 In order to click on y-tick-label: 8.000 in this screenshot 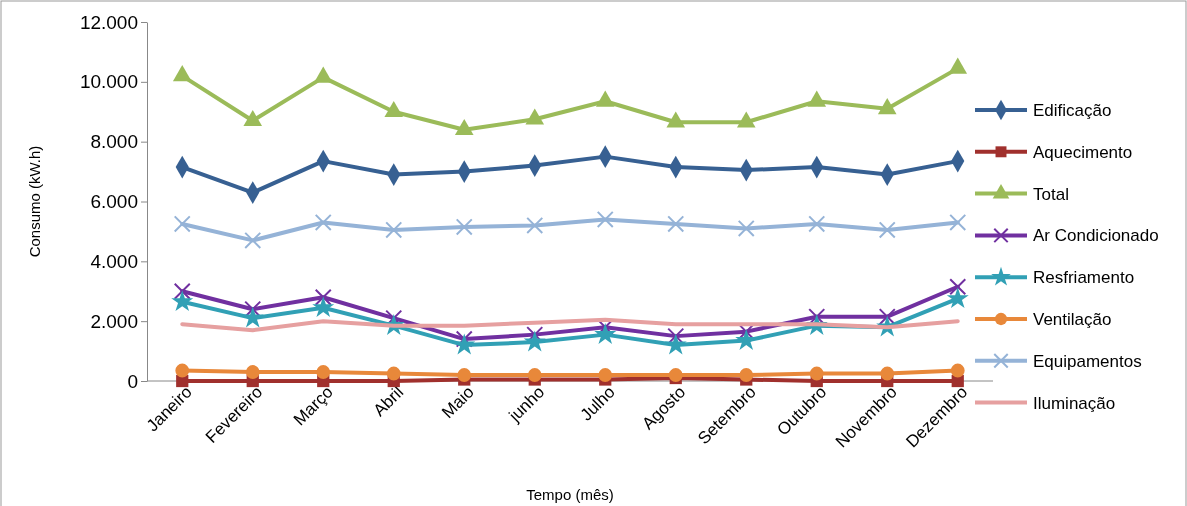, I will do `click(114, 142)`.